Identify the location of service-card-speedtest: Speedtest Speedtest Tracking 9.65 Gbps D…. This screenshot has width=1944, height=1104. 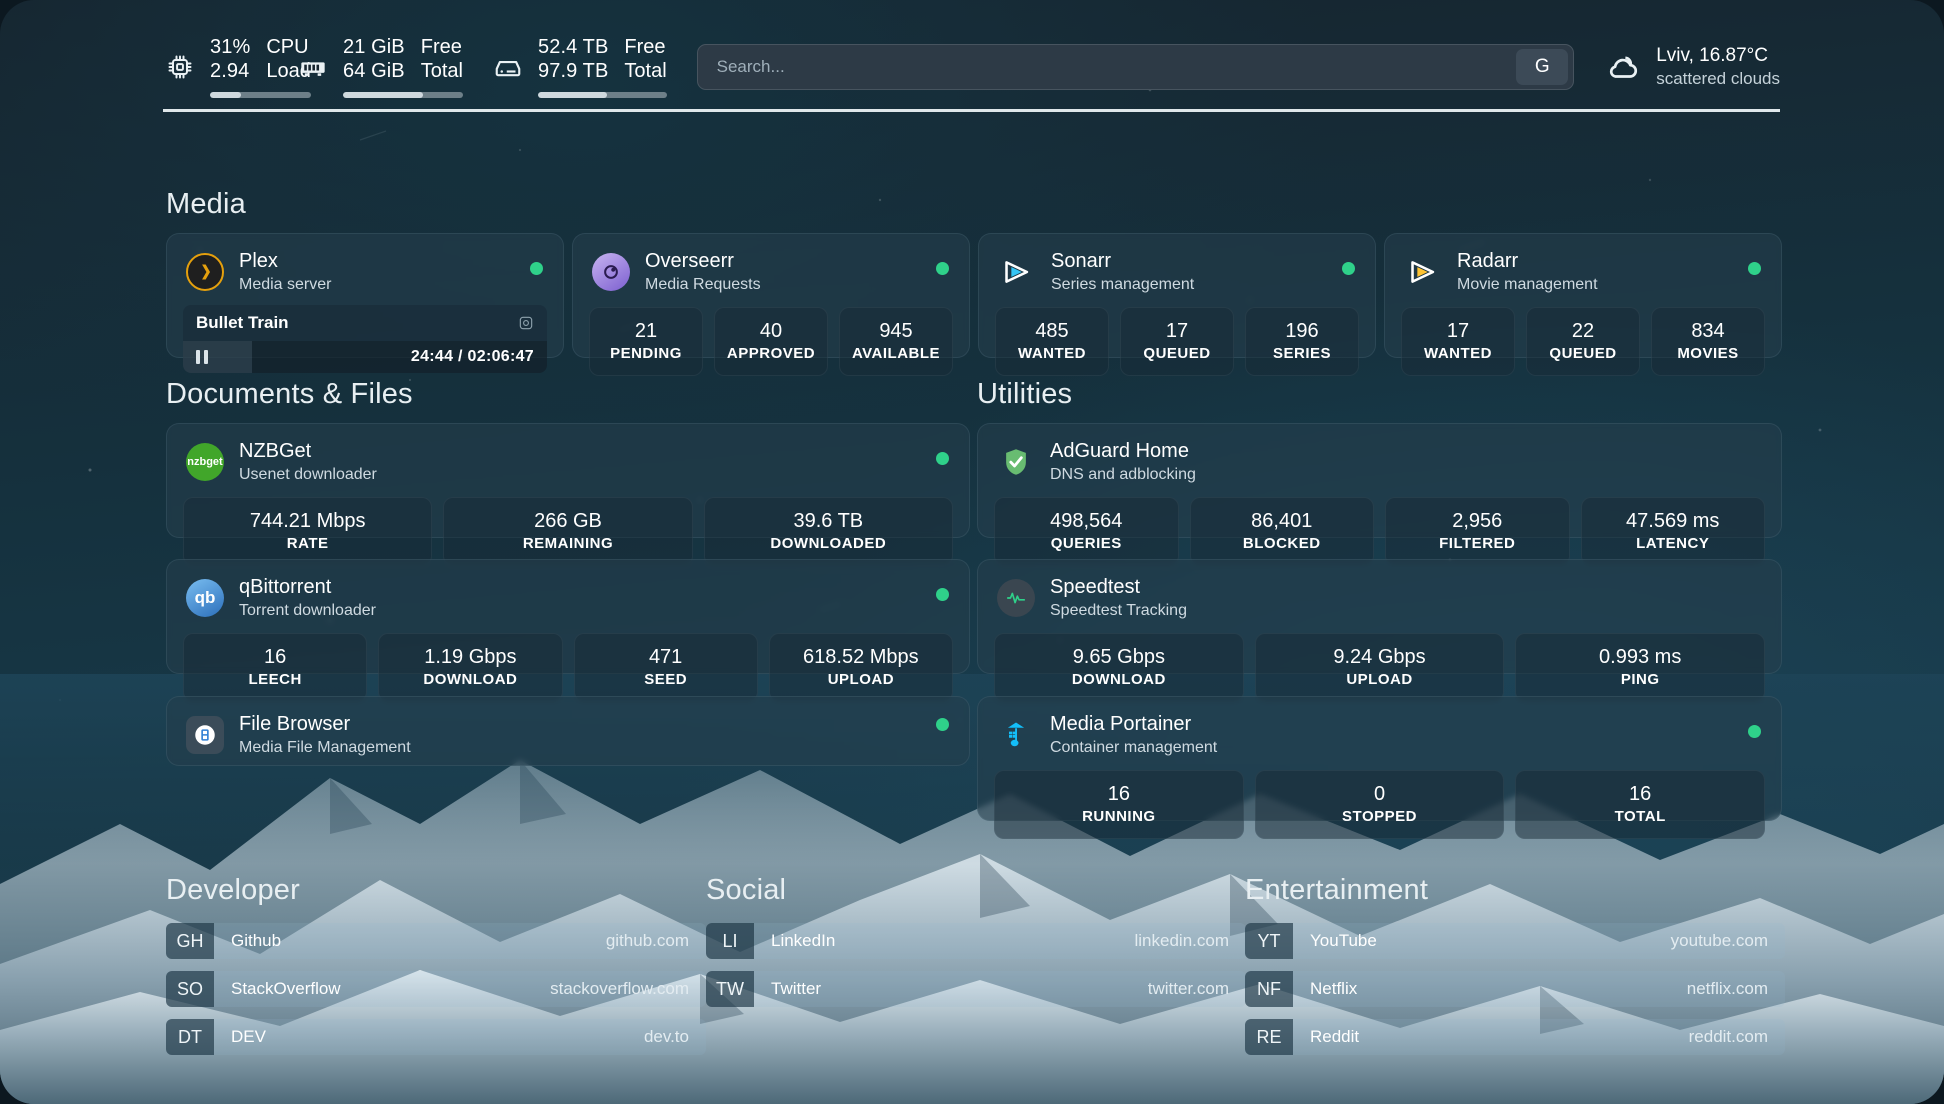
(1379, 630).